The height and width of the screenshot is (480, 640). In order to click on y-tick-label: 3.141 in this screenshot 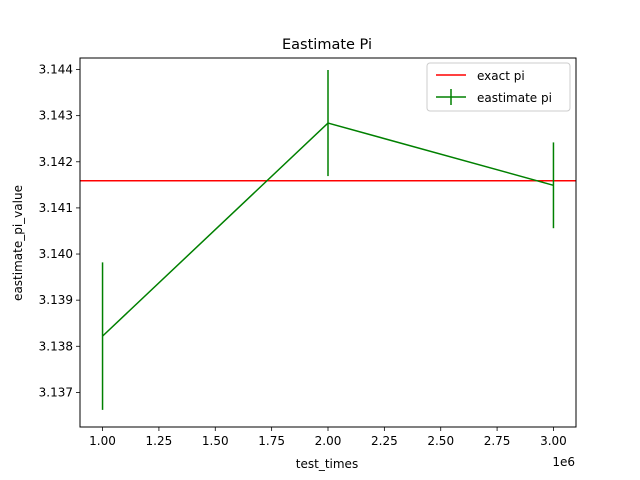, I will do `click(56, 208)`.